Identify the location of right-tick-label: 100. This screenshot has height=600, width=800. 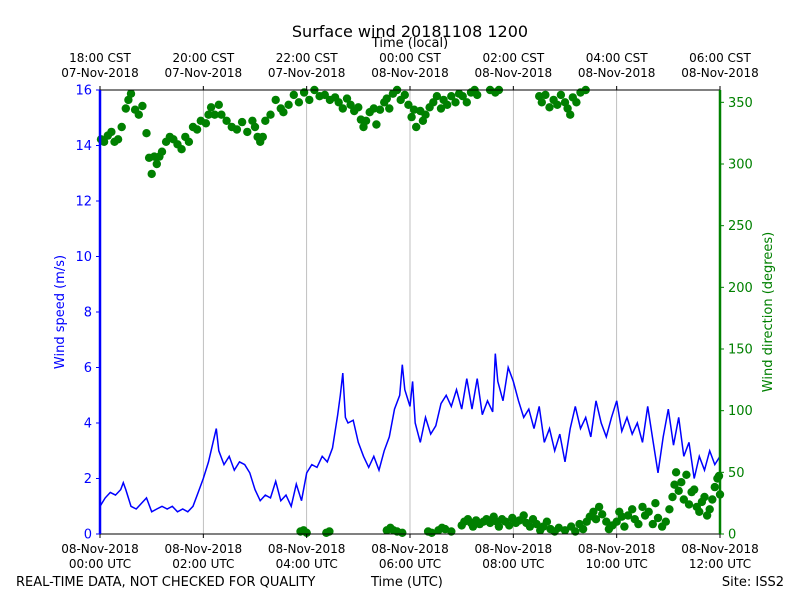
(740, 411).